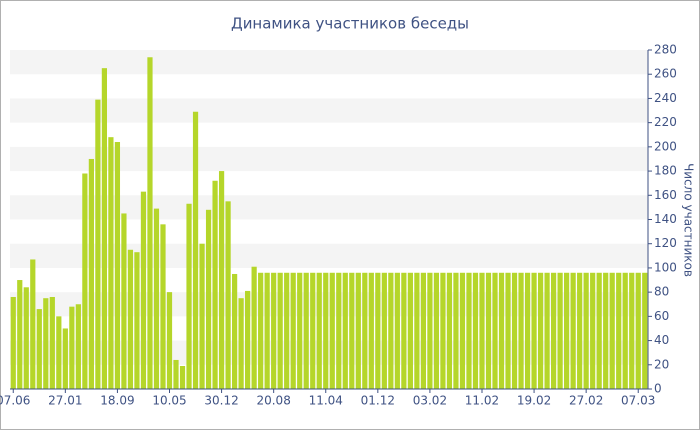  Describe the element at coordinates (665, 98) in the screenshot. I see `y-tick-label: 240` at that location.